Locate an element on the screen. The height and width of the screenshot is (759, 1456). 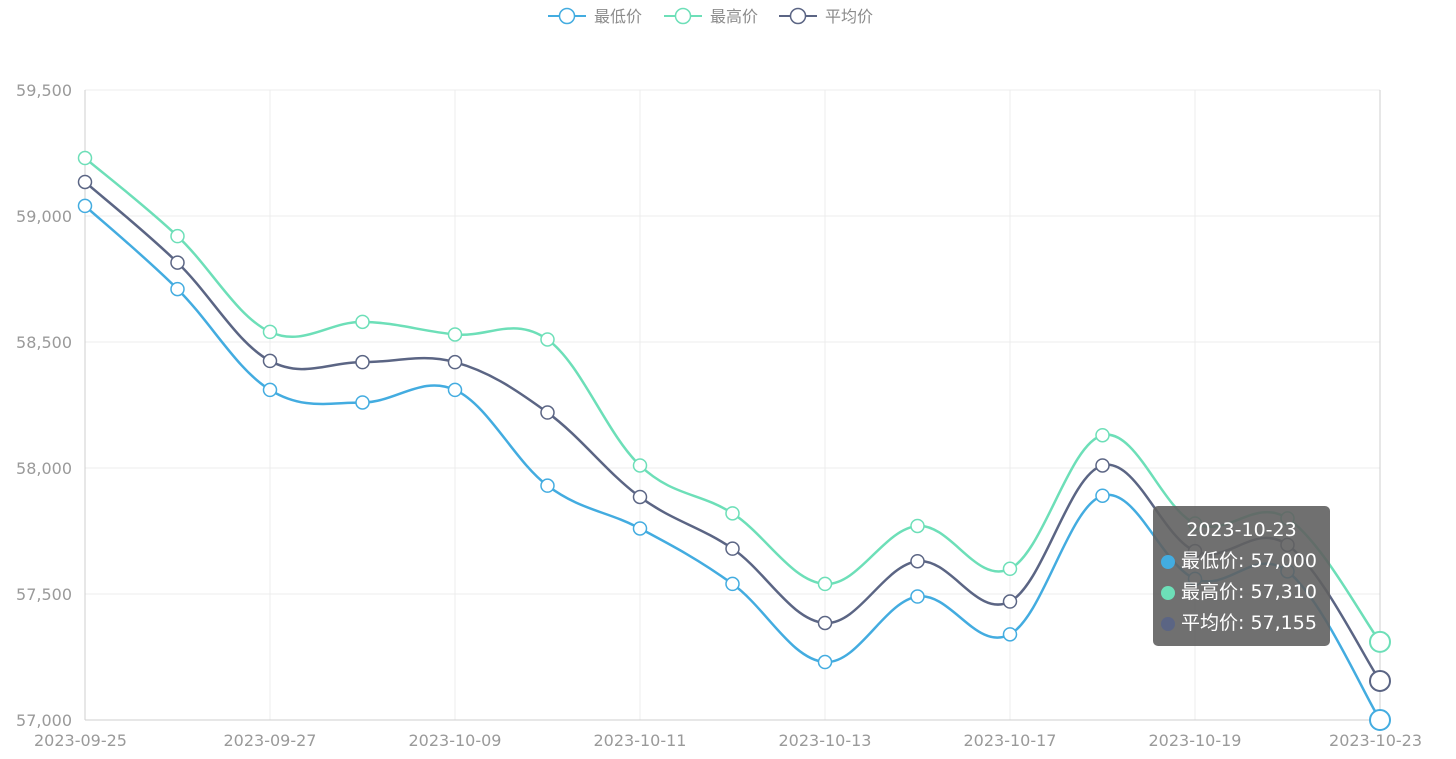
tooltip-label-avg: 平均价: 57,155 is located at coordinates (1249, 623).